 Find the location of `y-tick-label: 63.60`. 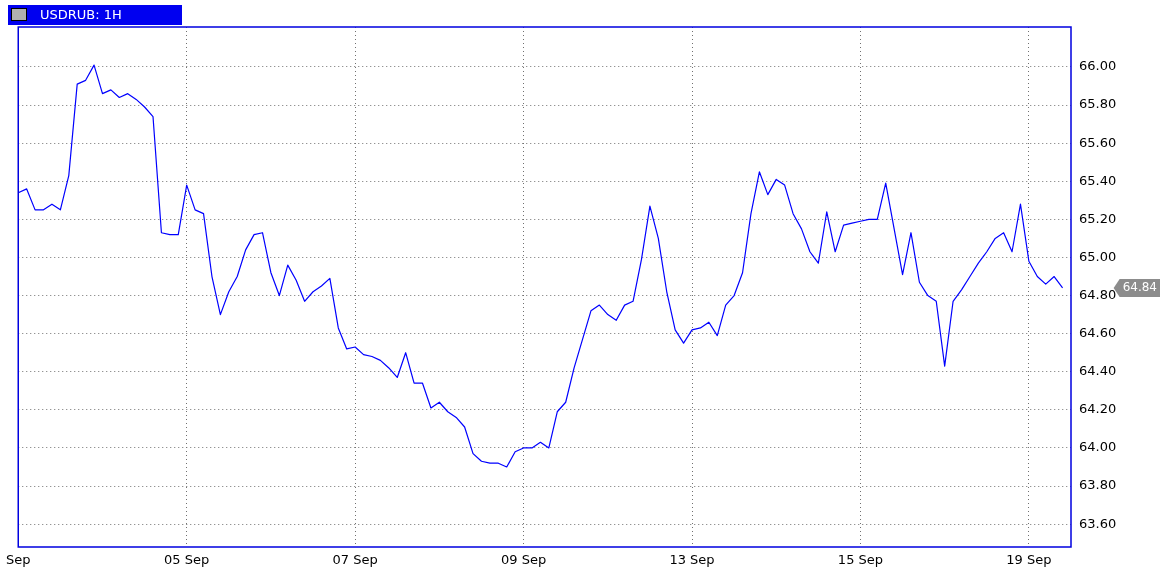

y-tick-label: 63.60 is located at coordinates (1098, 523).